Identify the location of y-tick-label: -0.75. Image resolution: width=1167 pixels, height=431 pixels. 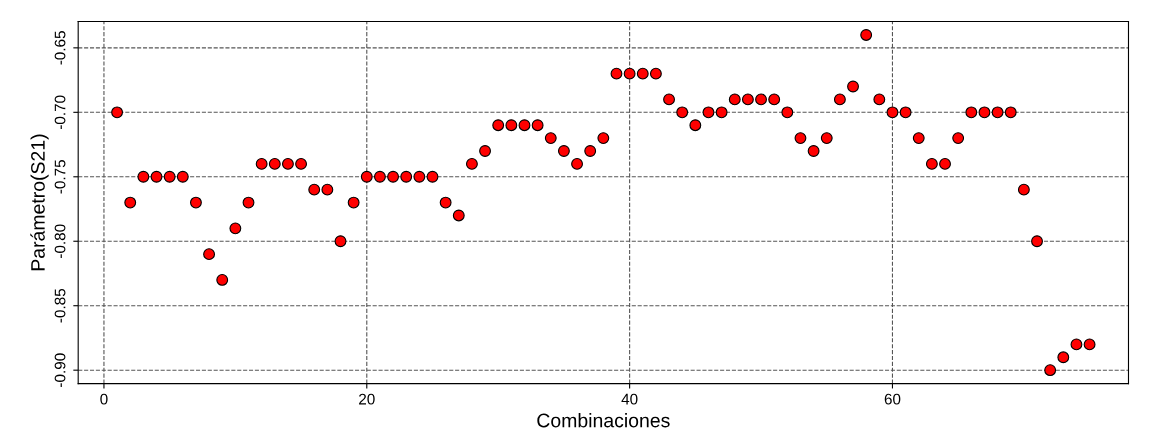
(60, 177).